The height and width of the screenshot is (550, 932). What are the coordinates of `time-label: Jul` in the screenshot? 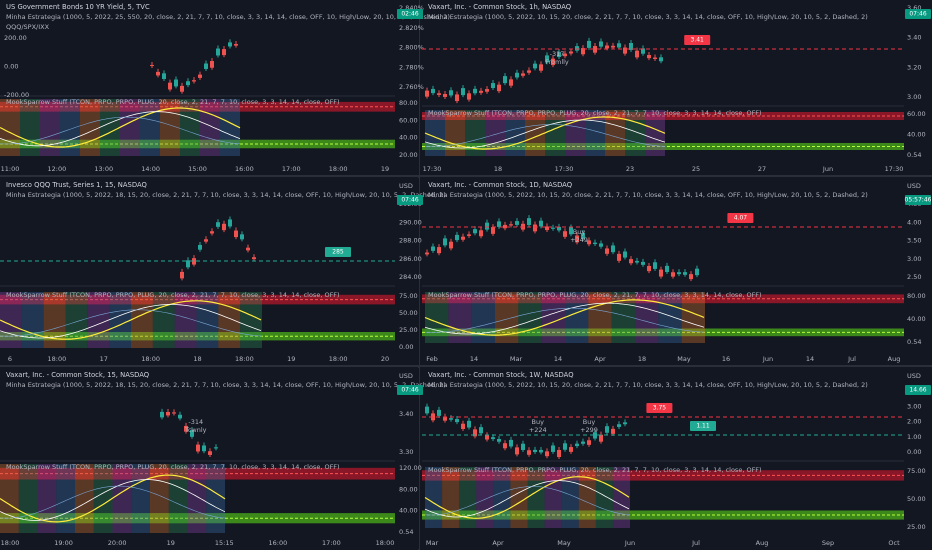 It's located at (695, 543).